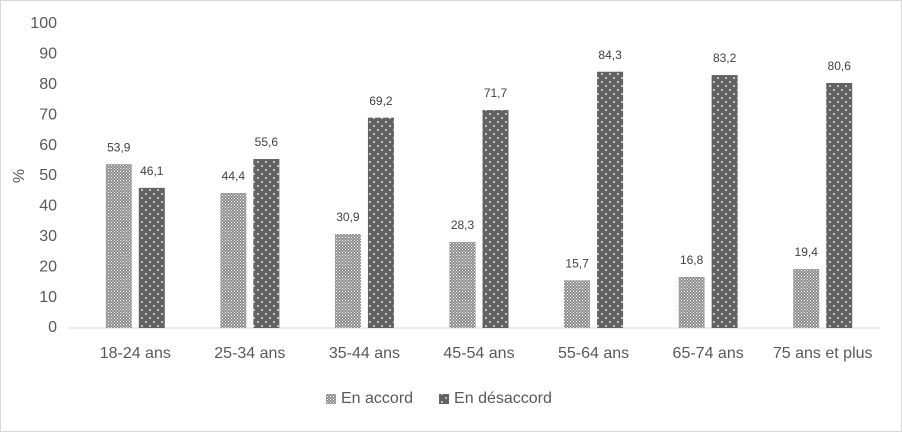 Image resolution: width=902 pixels, height=432 pixels. I want to click on x-tick-label: 75 ans et plus, so click(823, 353).